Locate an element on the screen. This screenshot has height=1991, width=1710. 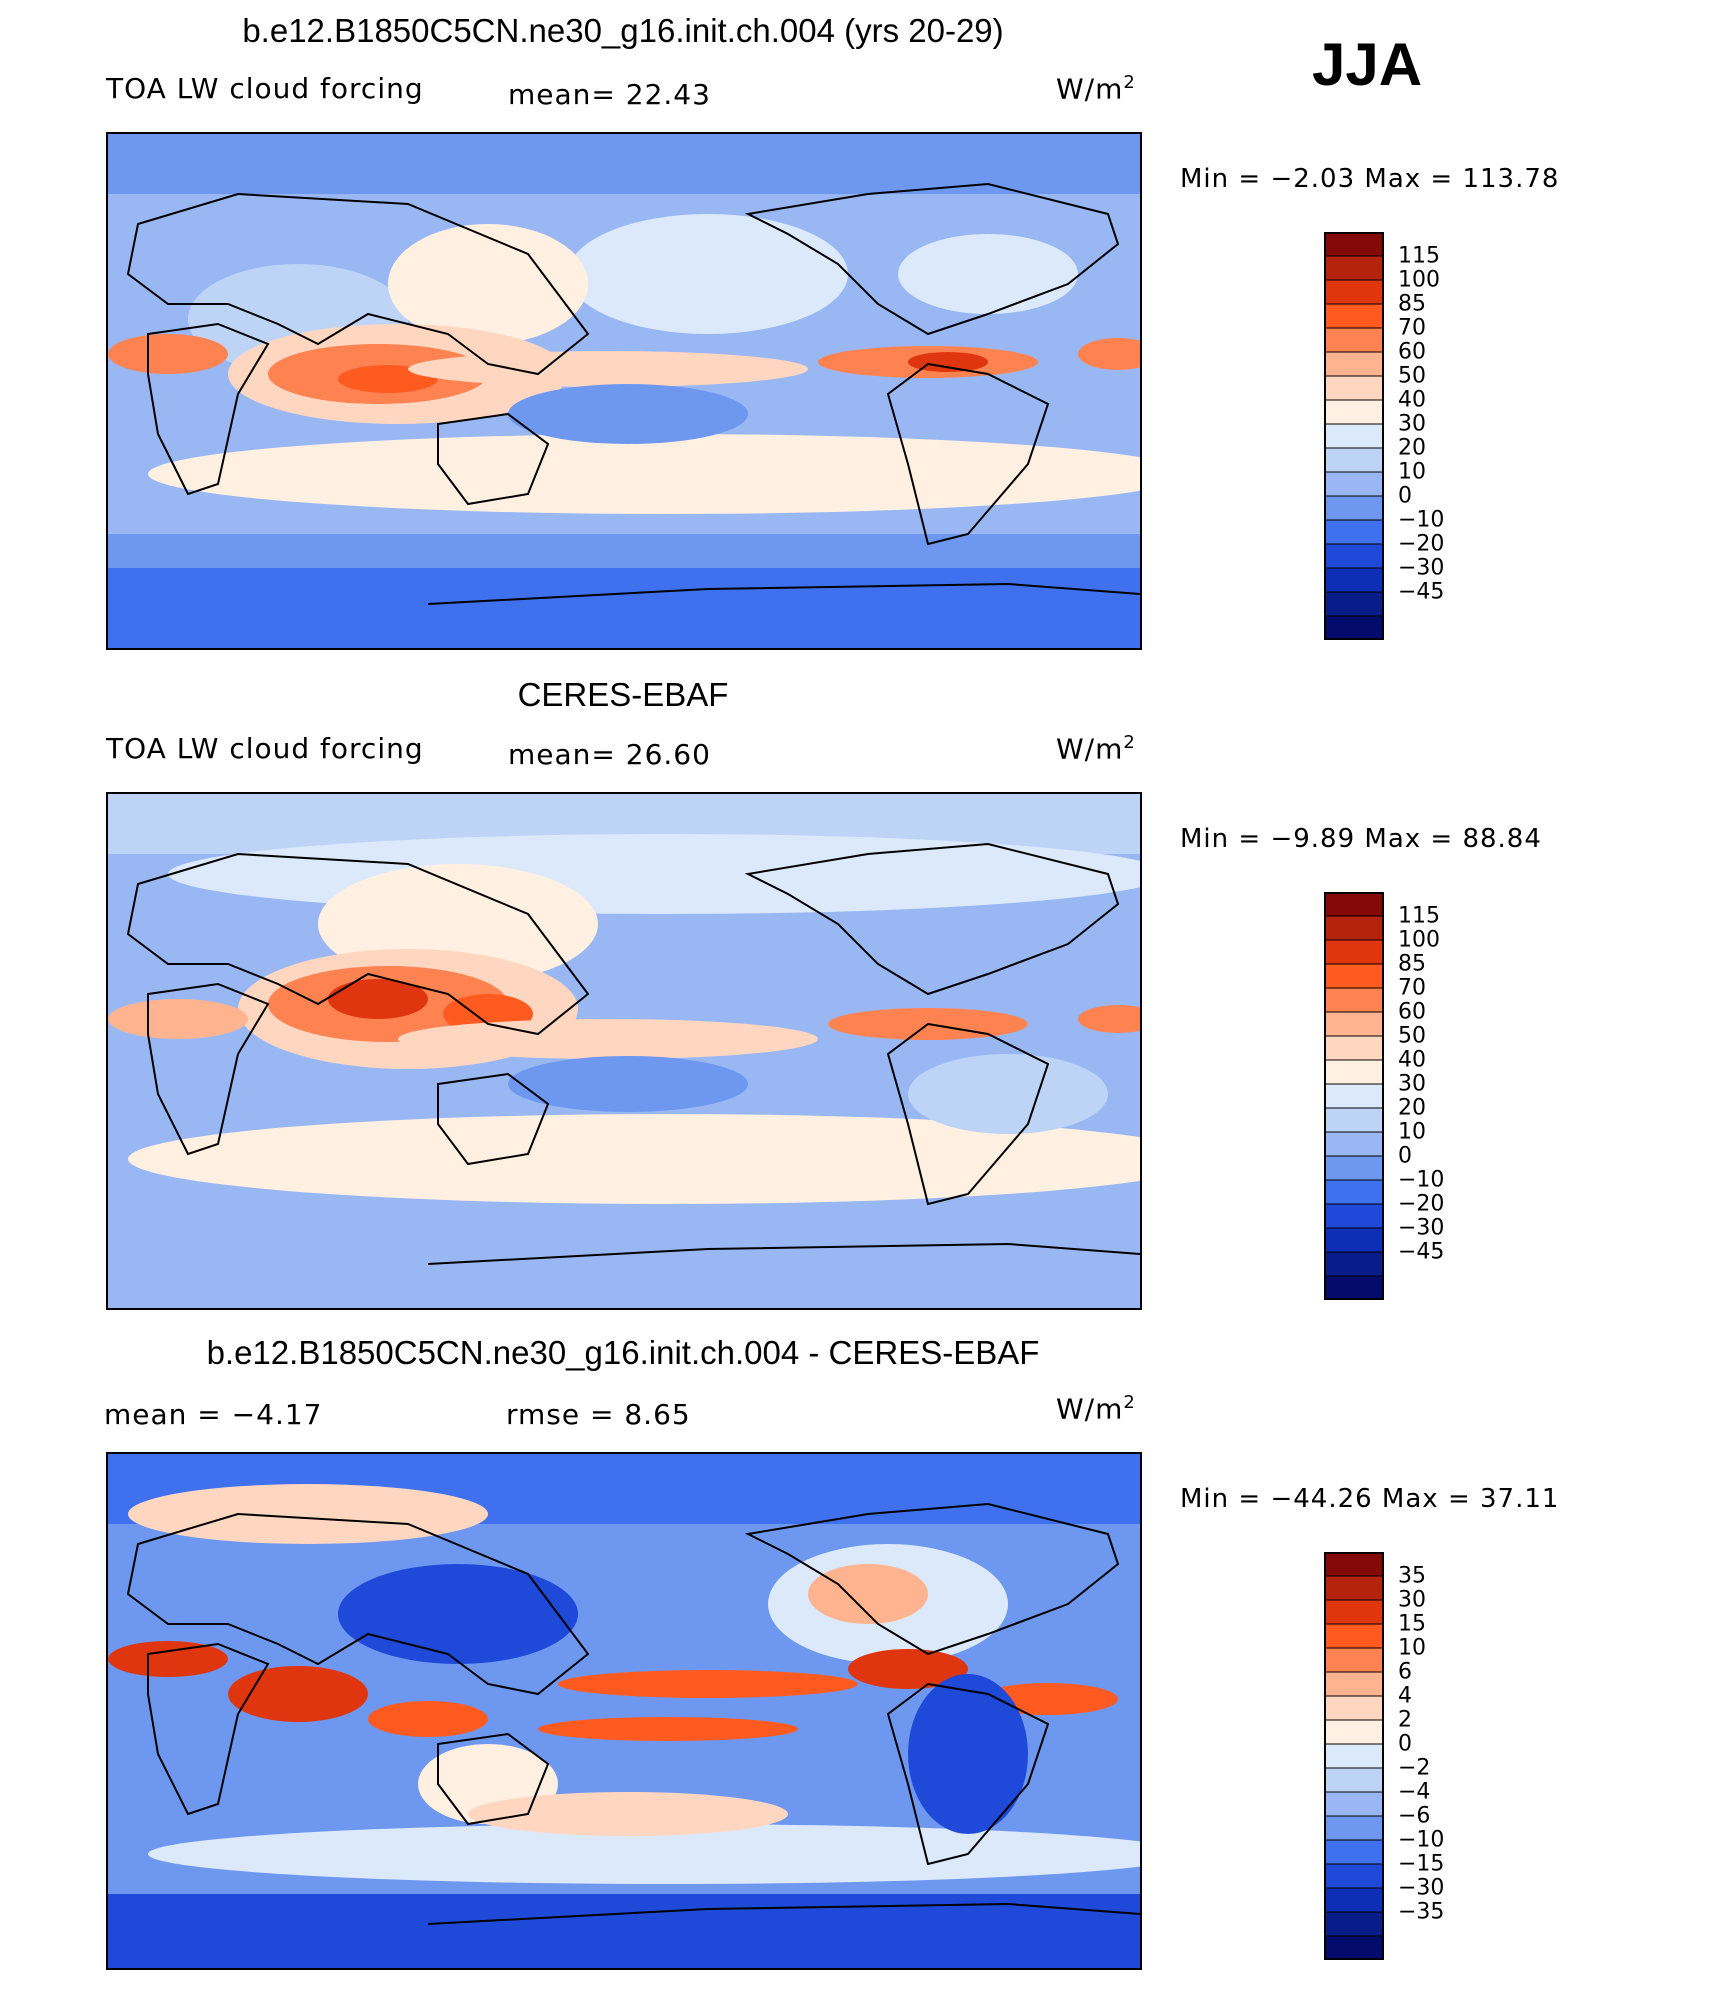
colorbar-tick-label: 4 is located at coordinates (1405, 1696).